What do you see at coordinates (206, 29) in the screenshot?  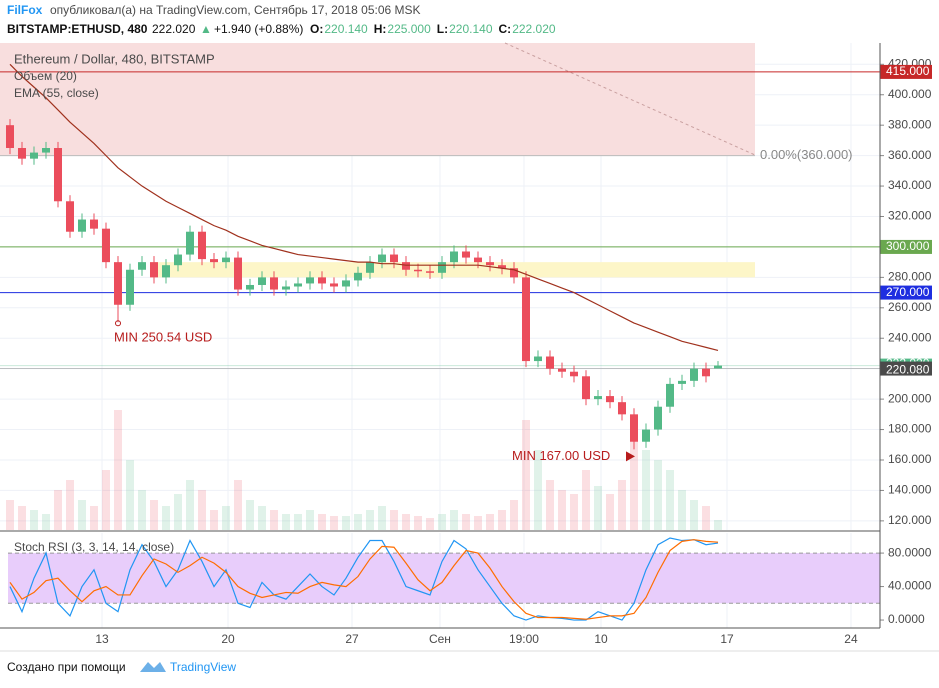 I see `arrow: ▲` at bounding box center [206, 29].